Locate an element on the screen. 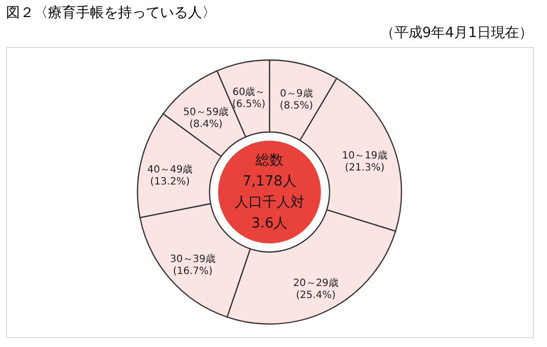 Image resolution: width=547 pixels, height=347 pixels. text: 3.6人 is located at coordinates (269, 224).